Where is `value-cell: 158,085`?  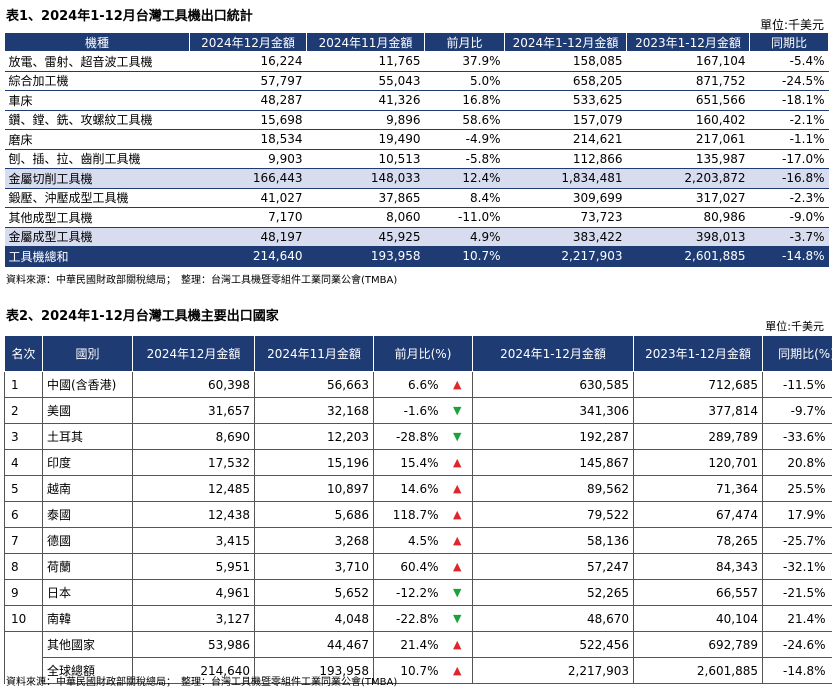
value-cell: 158,085 is located at coordinates (565, 61).